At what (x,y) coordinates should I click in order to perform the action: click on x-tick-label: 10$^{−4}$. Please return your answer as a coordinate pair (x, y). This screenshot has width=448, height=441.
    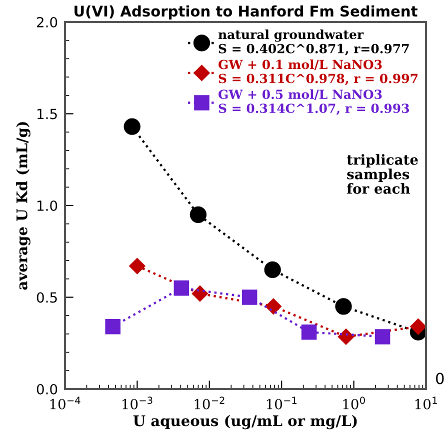
    Looking at the image, I should click on (65, 403).